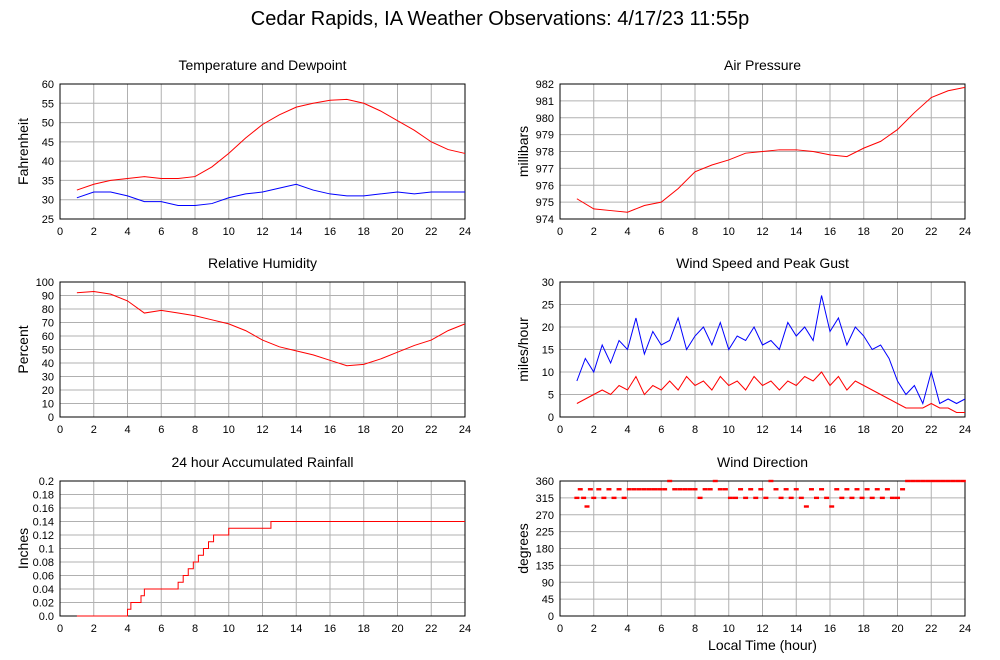 This screenshot has width=1000, height=660. What do you see at coordinates (23, 548) in the screenshot?
I see `y-axis-label: Inches` at bounding box center [23, 548].